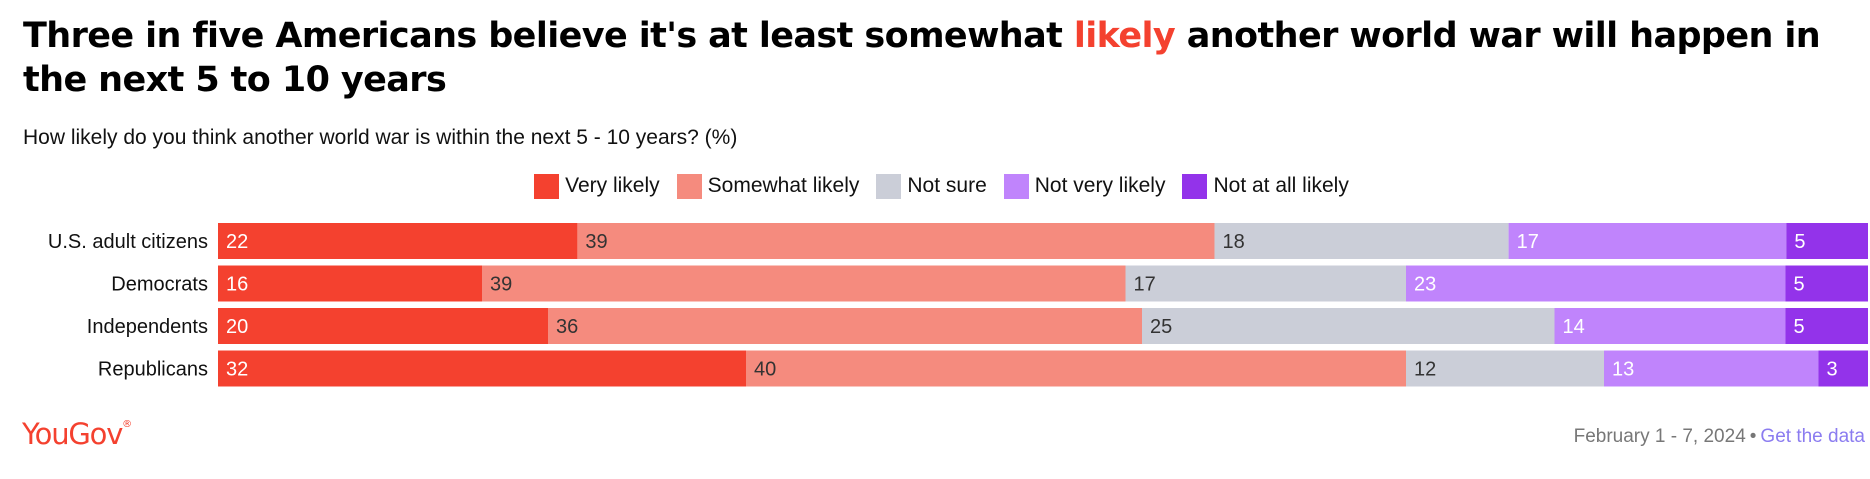 This screenshot has width=1870, height=479. What do you see at coordinates (889, 186) in the screenshot?
I see `legend-swatch-not-sure` at bounding box center [889, 186].